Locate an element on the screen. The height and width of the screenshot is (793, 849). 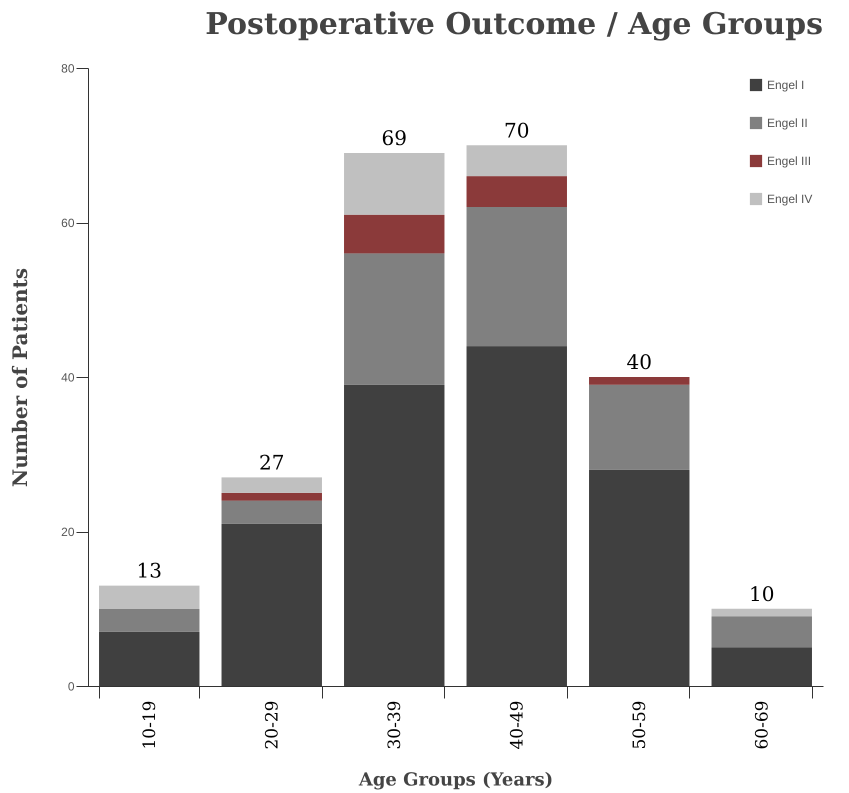
y-tick-label: 0 is located at coordinates (71, 687).